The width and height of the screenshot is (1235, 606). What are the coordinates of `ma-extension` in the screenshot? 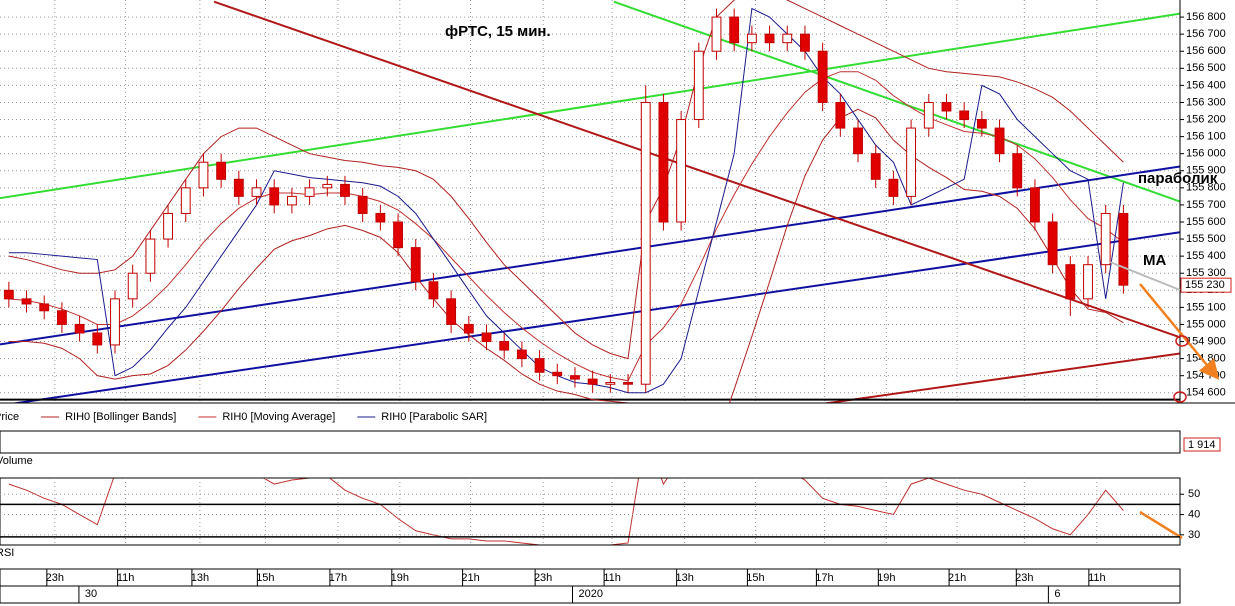 It's located at (1145, 276).